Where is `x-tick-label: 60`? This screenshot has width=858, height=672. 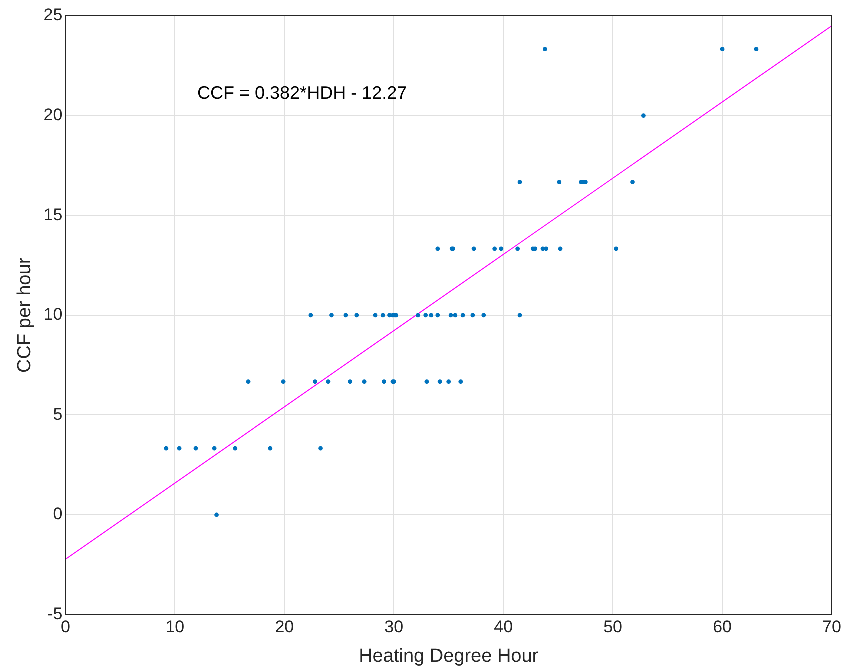 x-tick-label: 60 is located at coordinates (722, 627).